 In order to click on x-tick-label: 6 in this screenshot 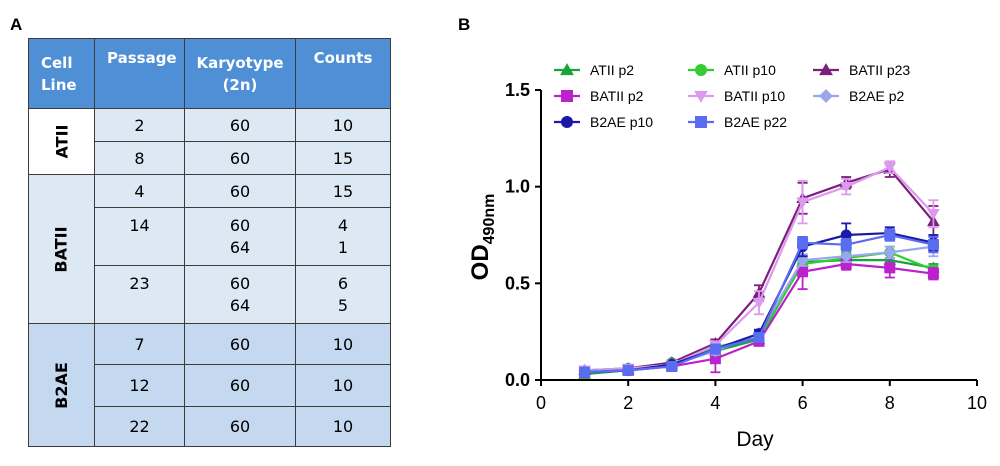, I will do `click(803, 403)`.